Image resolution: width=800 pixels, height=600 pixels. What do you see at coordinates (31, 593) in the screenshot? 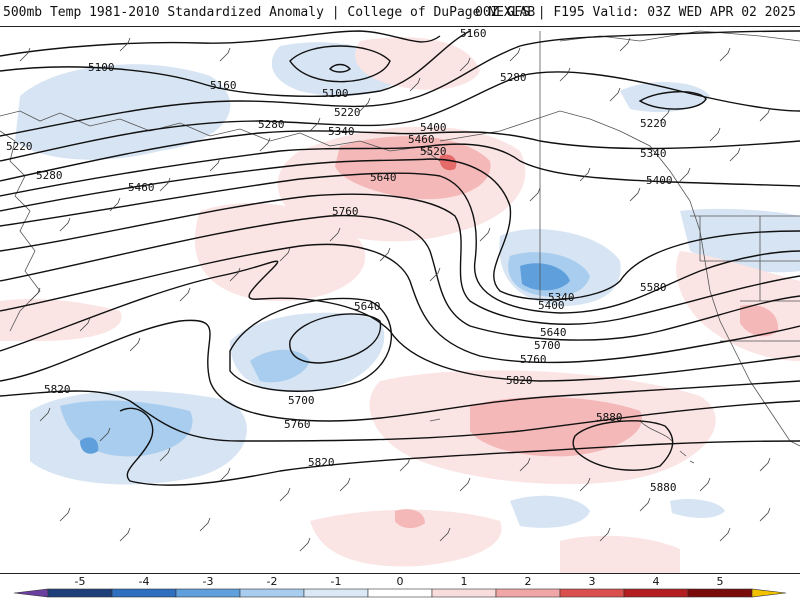
I see `colorbar-extend-low` at bounding box center [31, 593].